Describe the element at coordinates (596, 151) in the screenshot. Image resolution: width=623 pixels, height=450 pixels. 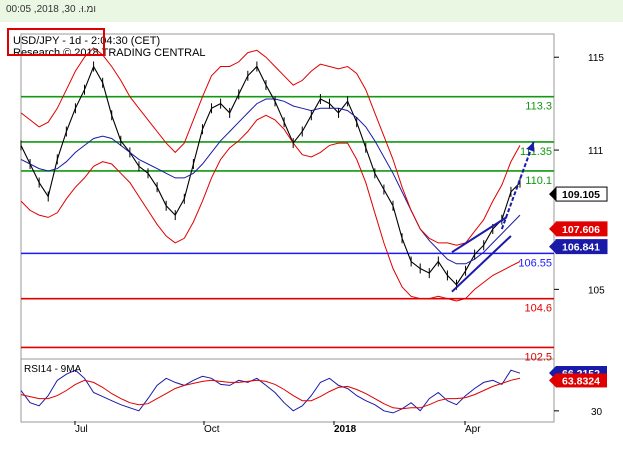
I see `y-tick-label-1: 111` at that location.